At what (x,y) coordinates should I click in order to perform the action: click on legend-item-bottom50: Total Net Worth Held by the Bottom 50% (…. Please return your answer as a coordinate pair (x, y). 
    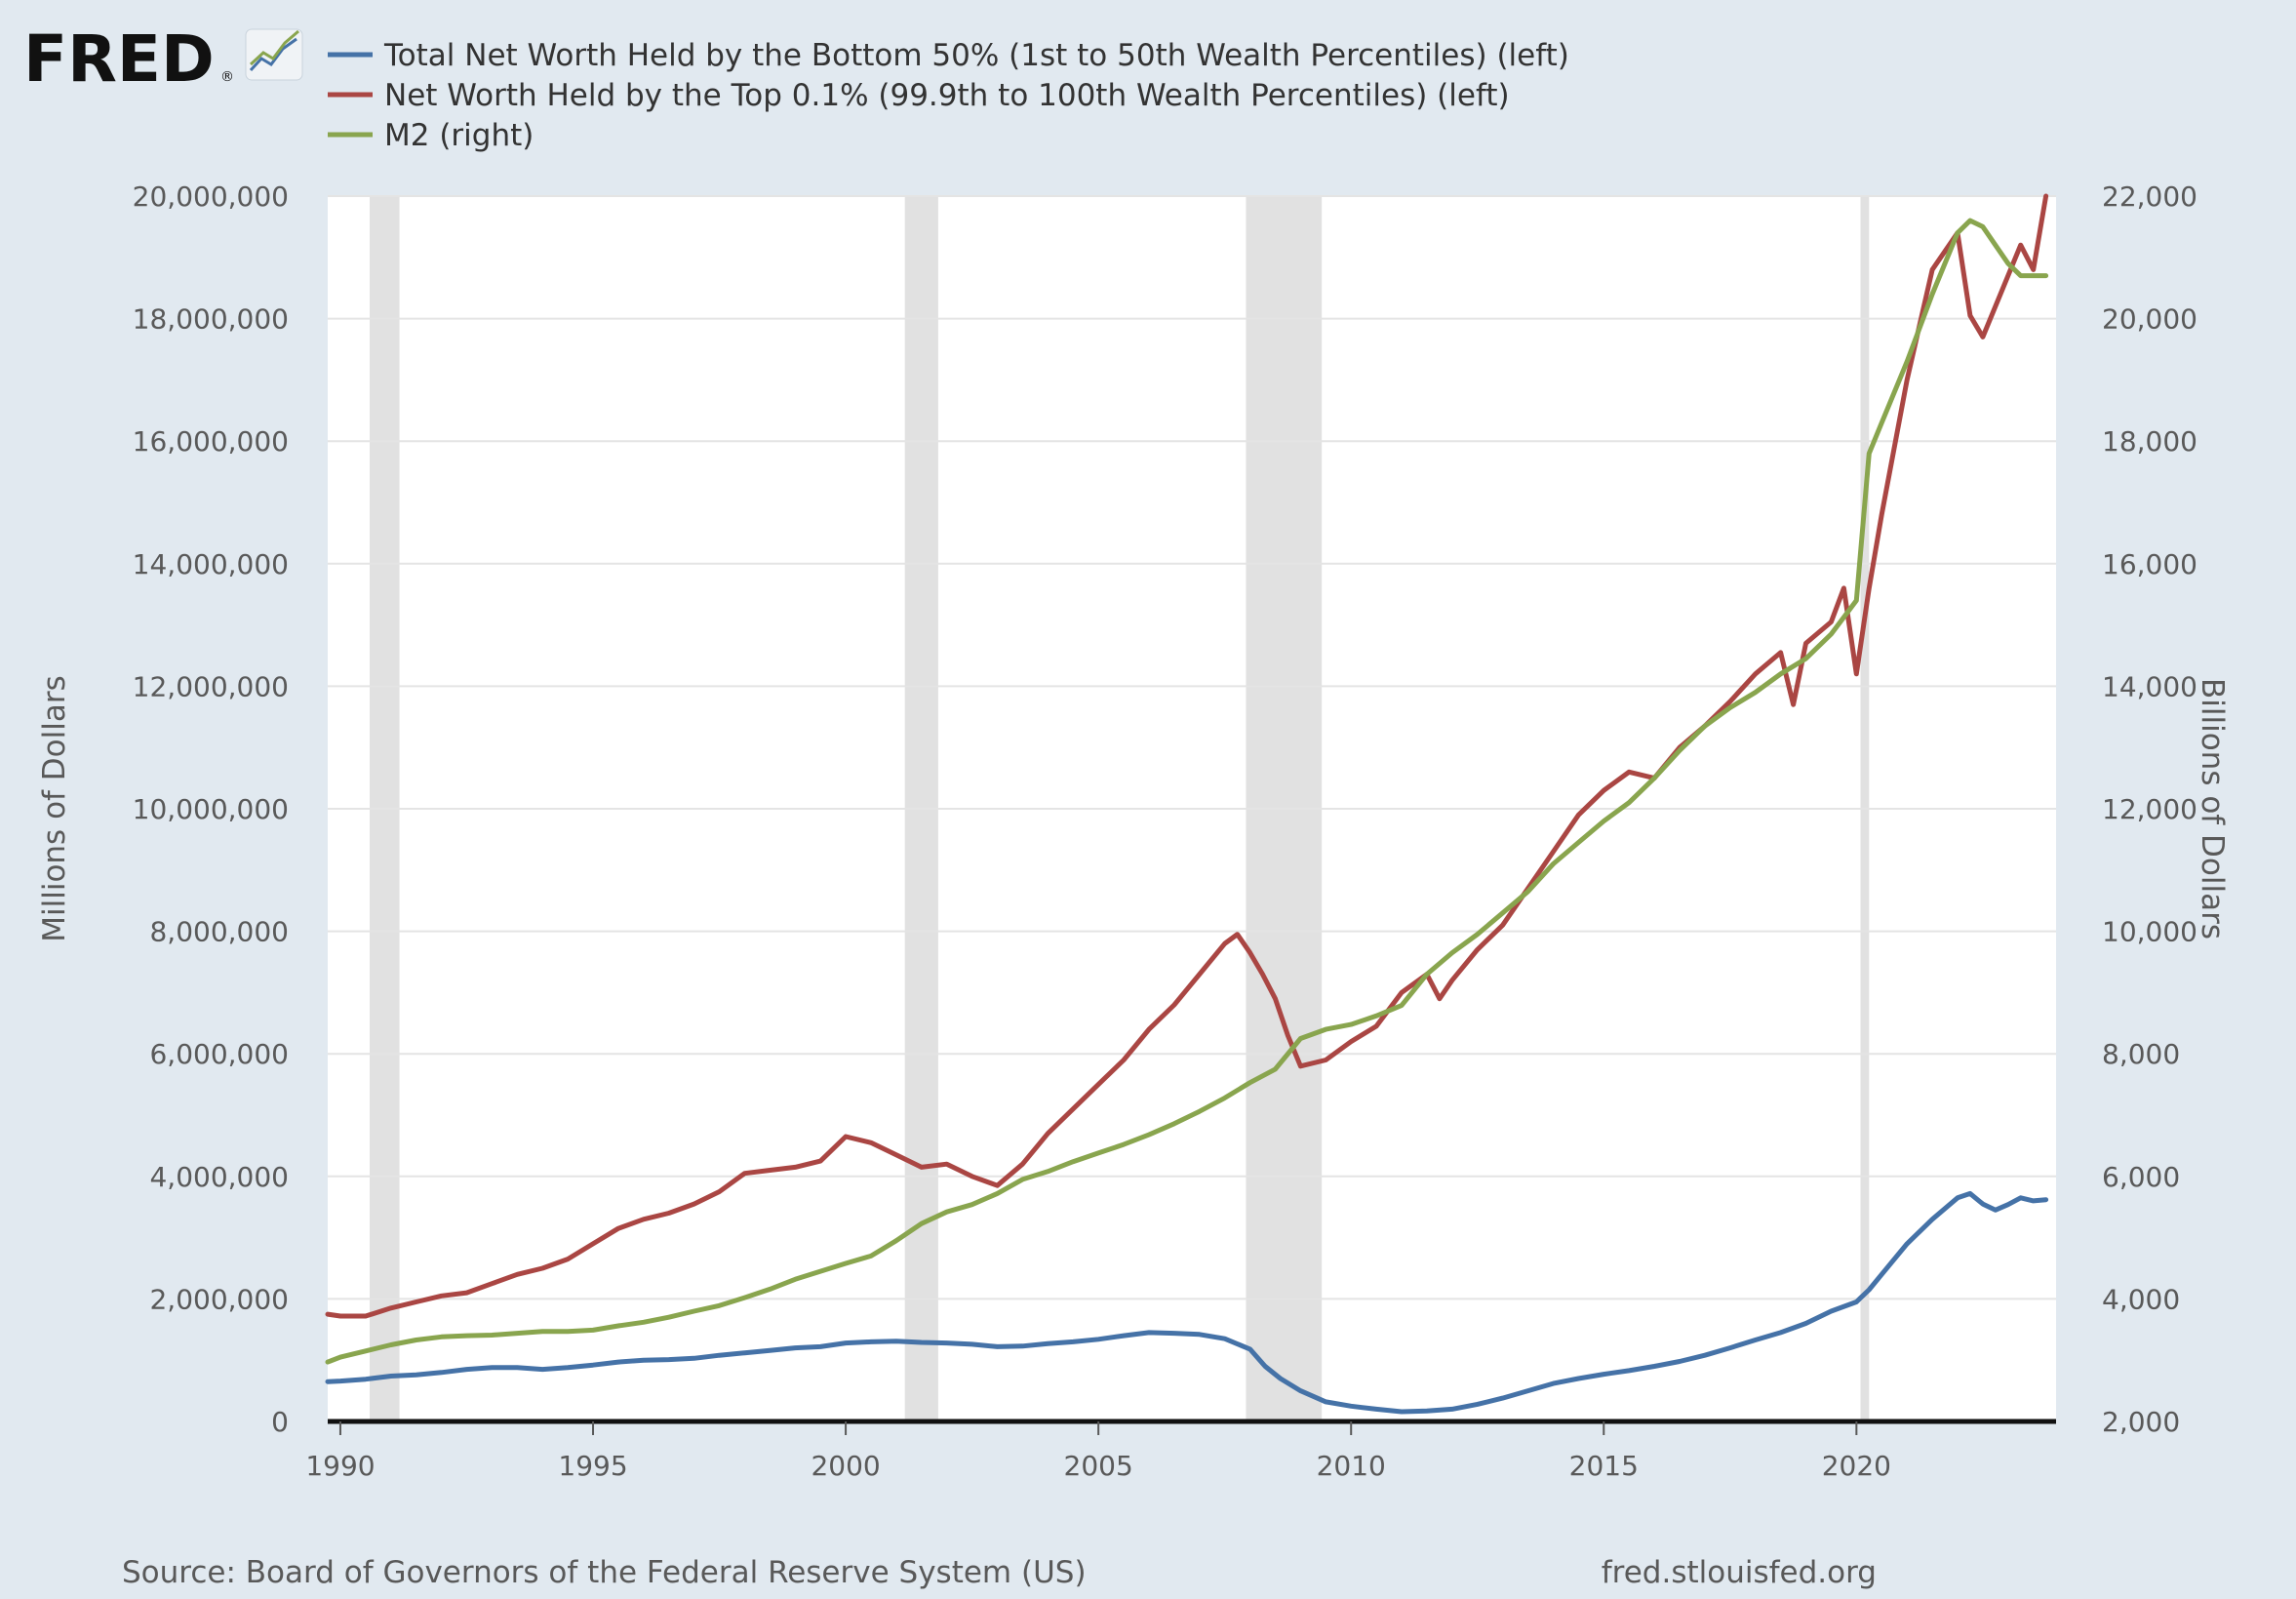
    Looking at the image, I should click on (948, 55).